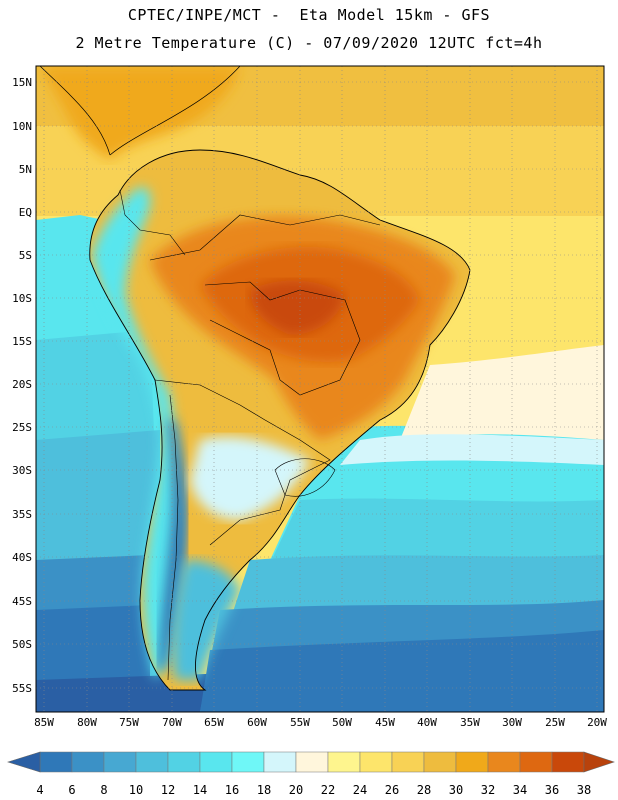 Image resolution: width=618 pixels, height=800 pixels. What do you see at coordinates (87, 722) in the screenshot?
I see `lon-label: 80W` at bounding box center [87, 722].